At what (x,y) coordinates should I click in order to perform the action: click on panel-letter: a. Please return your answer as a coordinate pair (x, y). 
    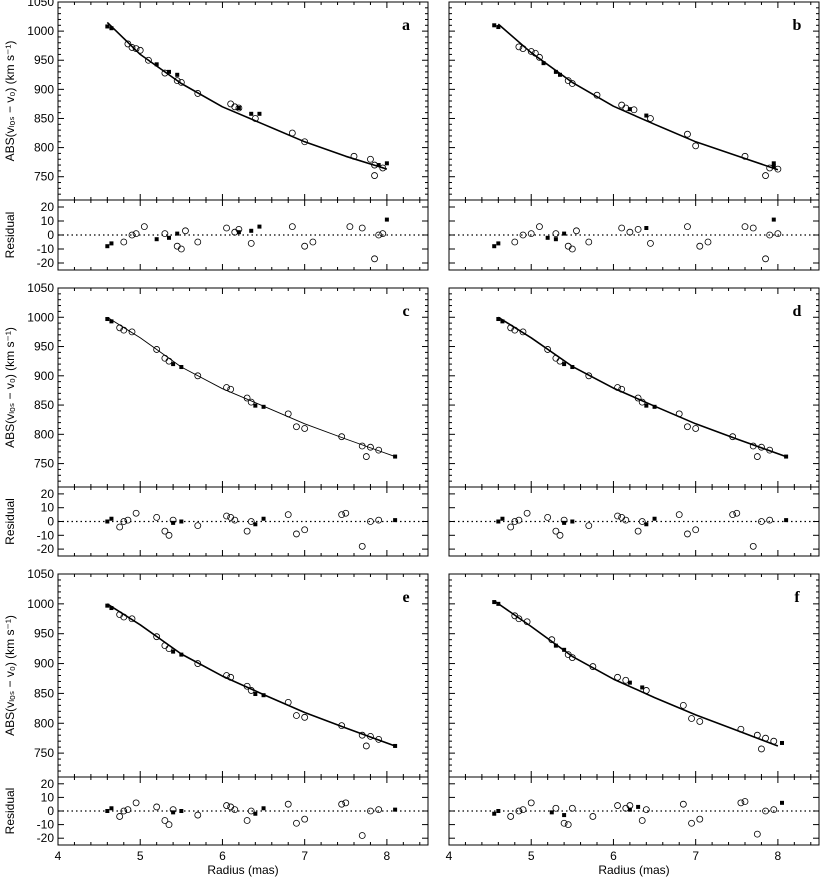
    Looking at the image, I should click on (406, 25).